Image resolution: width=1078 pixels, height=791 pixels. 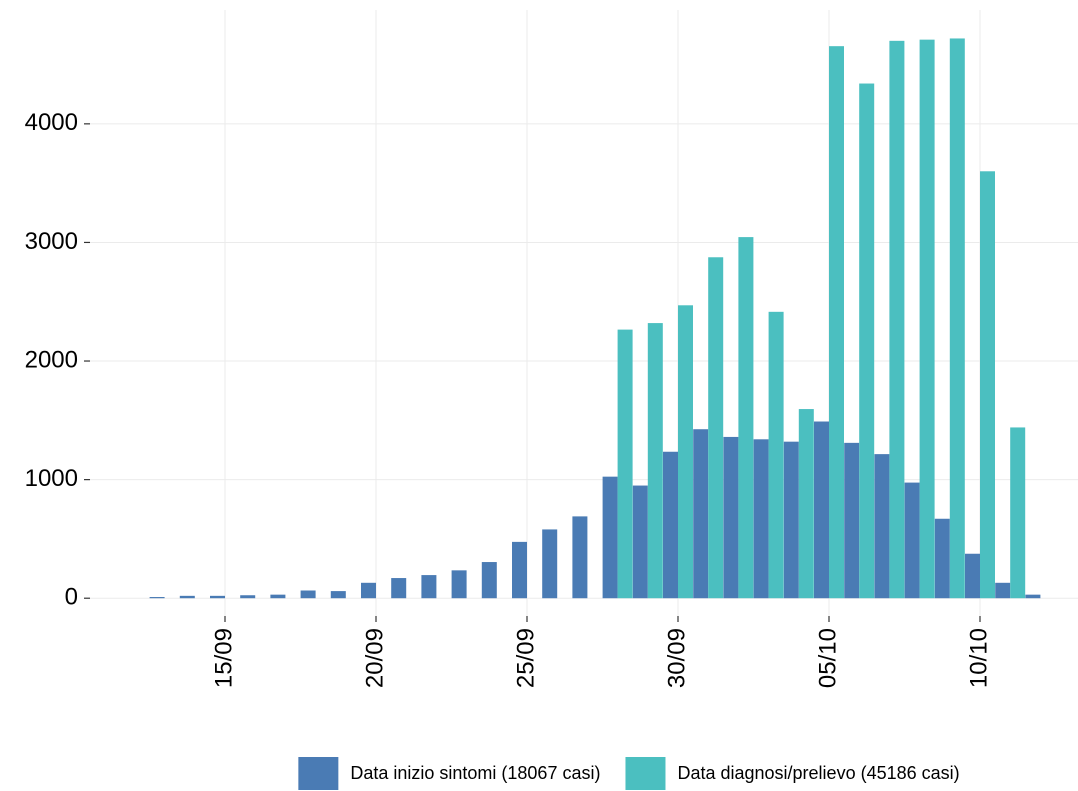 I want to click on y-tick-label: 4000, so click(x=51, y=122).